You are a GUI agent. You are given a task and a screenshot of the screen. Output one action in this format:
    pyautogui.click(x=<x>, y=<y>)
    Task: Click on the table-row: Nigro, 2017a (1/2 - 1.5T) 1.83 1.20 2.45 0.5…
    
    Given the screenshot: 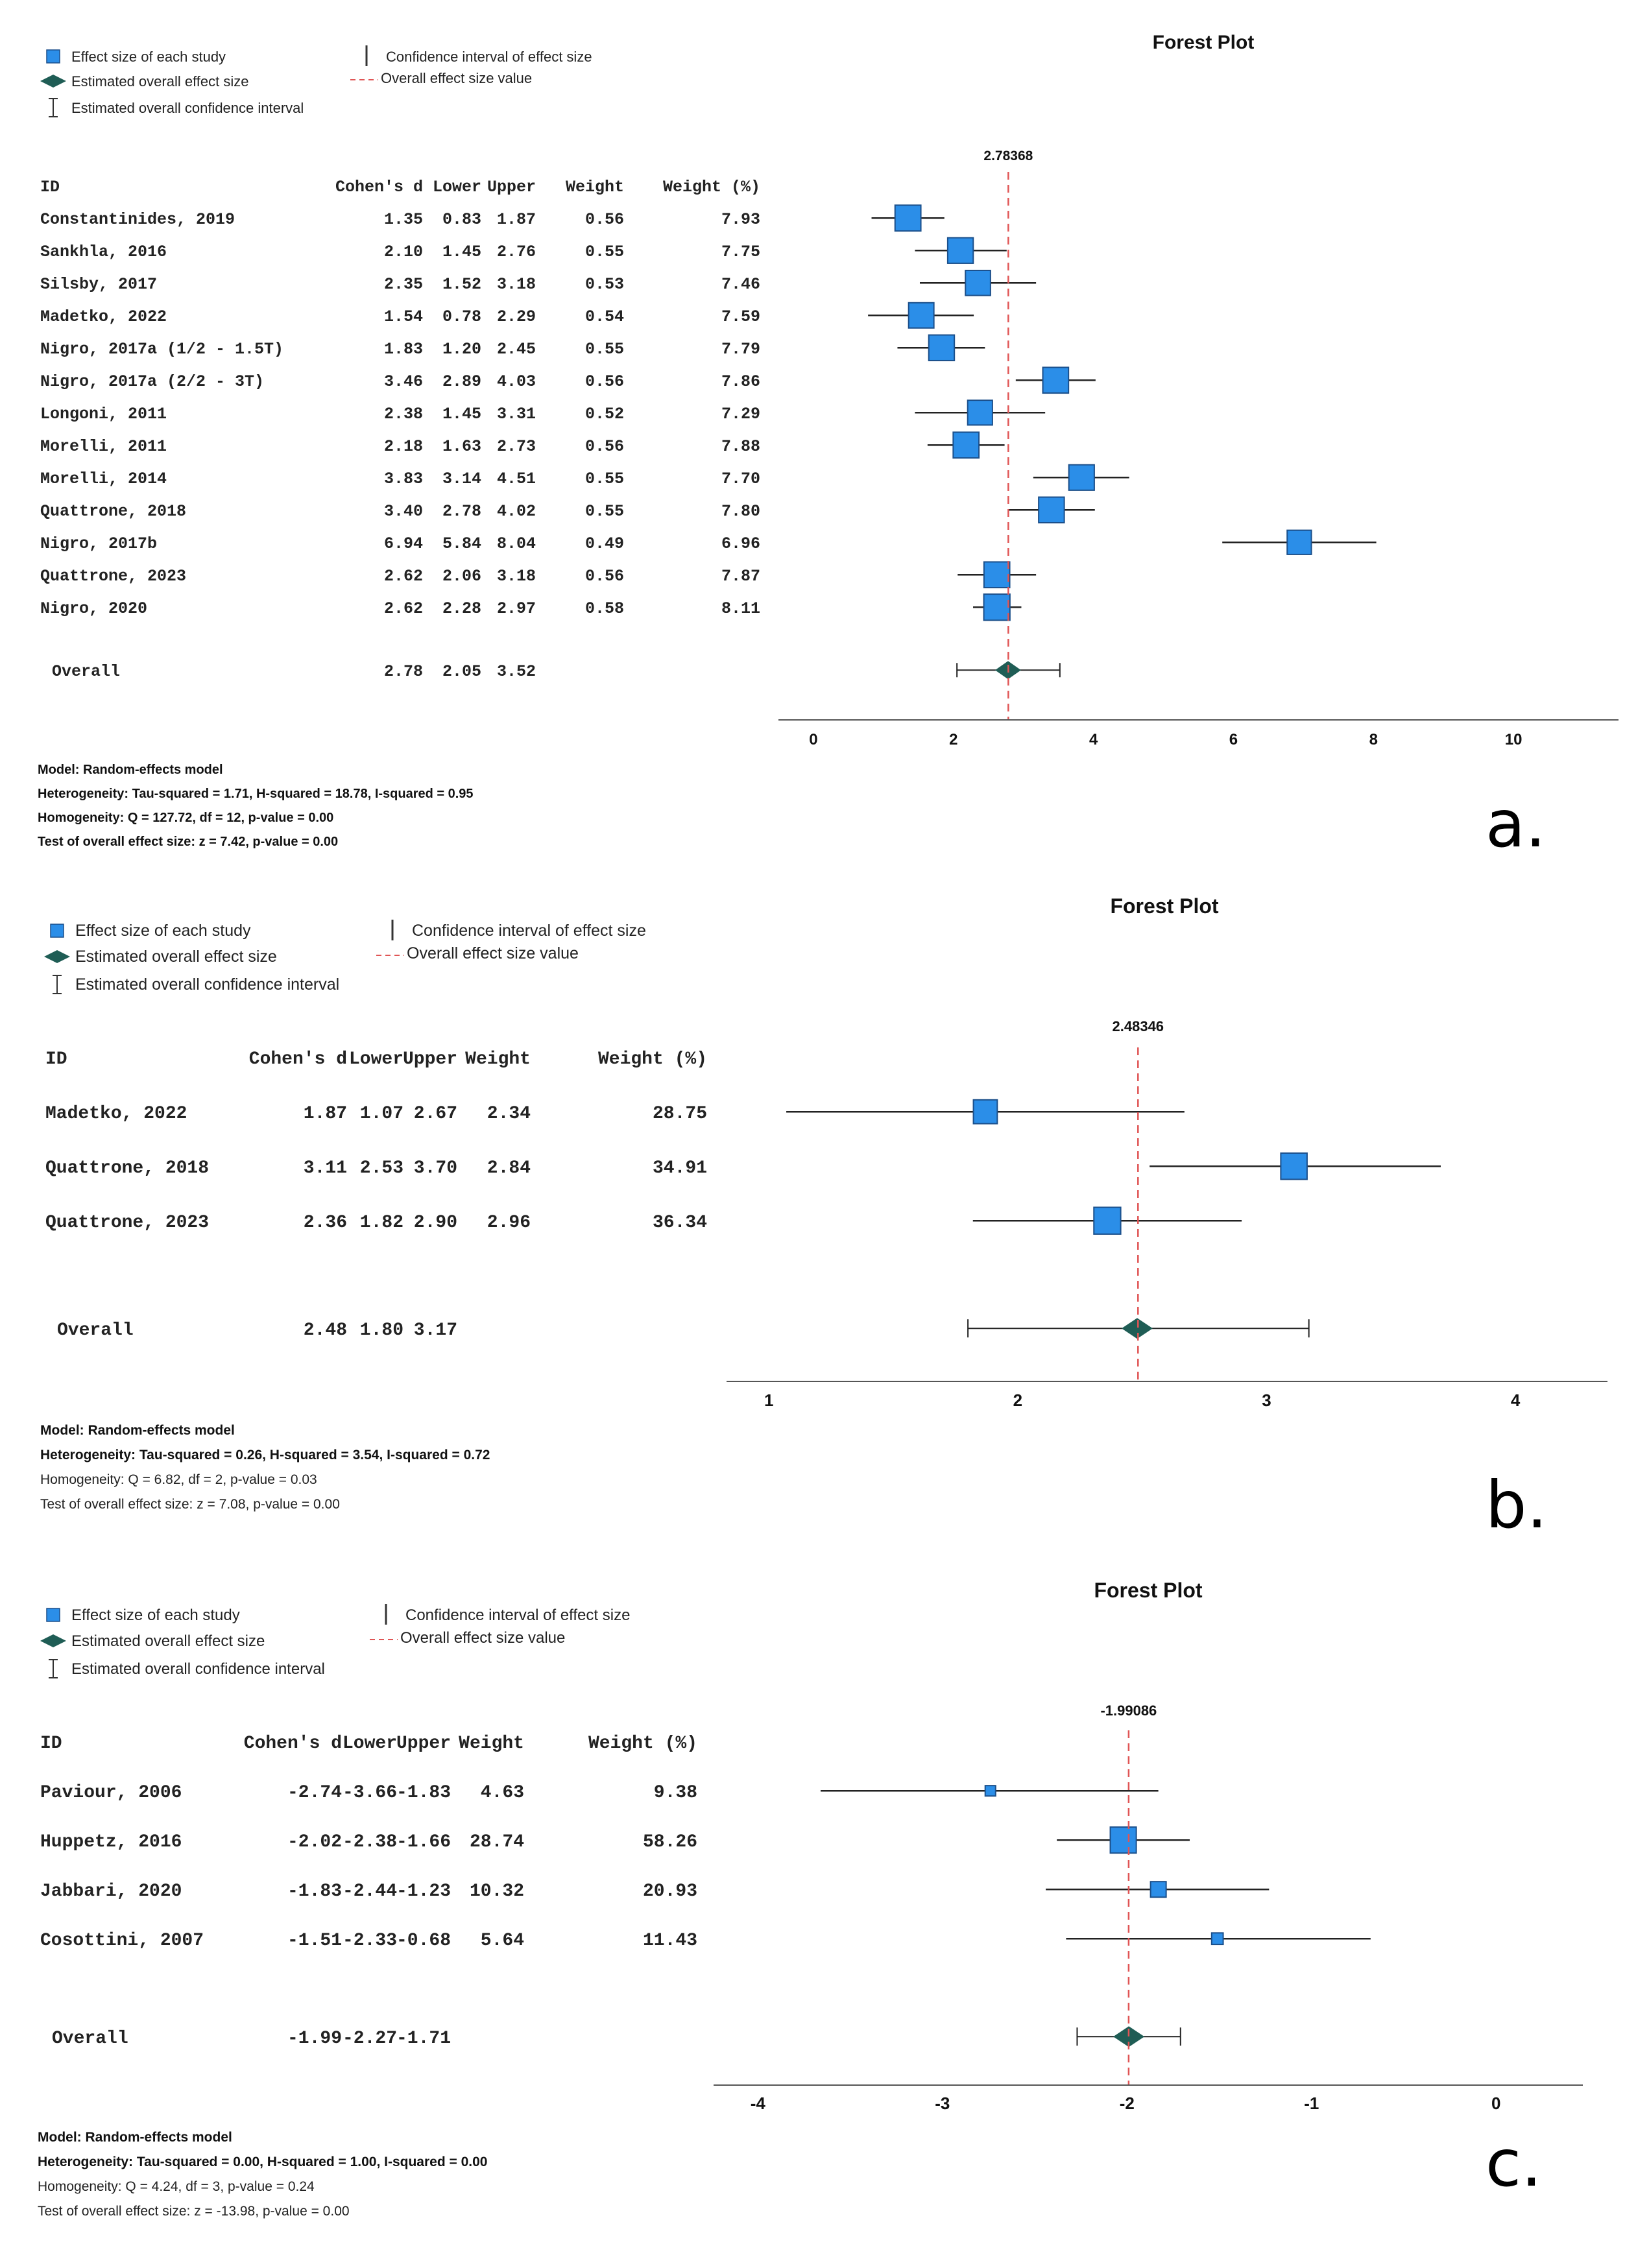 What is the action you would take?
    pyautogui.click(x=400, y=350)
    